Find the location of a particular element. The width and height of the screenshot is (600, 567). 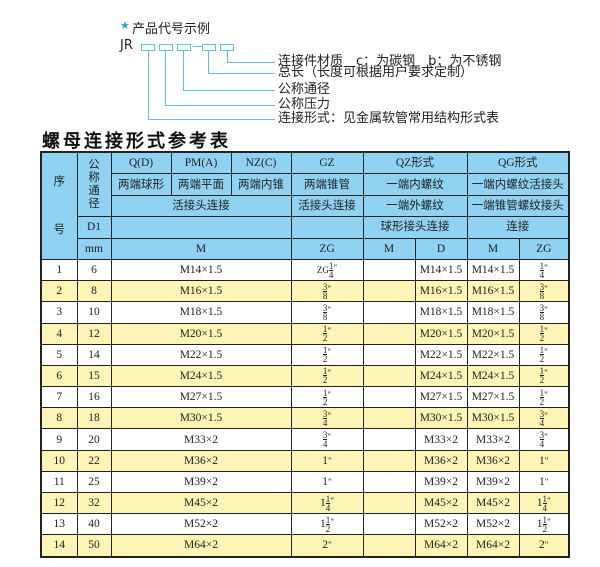

header-gz-union: 活接头连接 is located at coordinates (327, 206).